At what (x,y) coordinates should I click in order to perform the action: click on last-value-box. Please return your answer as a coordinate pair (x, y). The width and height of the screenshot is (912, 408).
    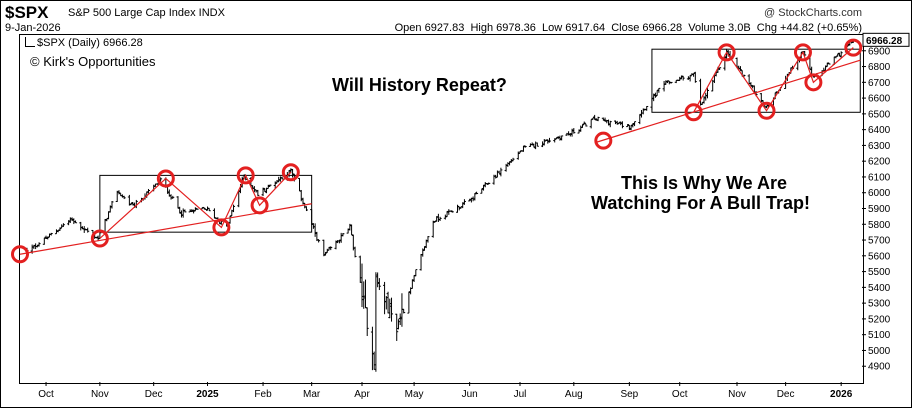
    Looking at the image, I should click on (886, 39).